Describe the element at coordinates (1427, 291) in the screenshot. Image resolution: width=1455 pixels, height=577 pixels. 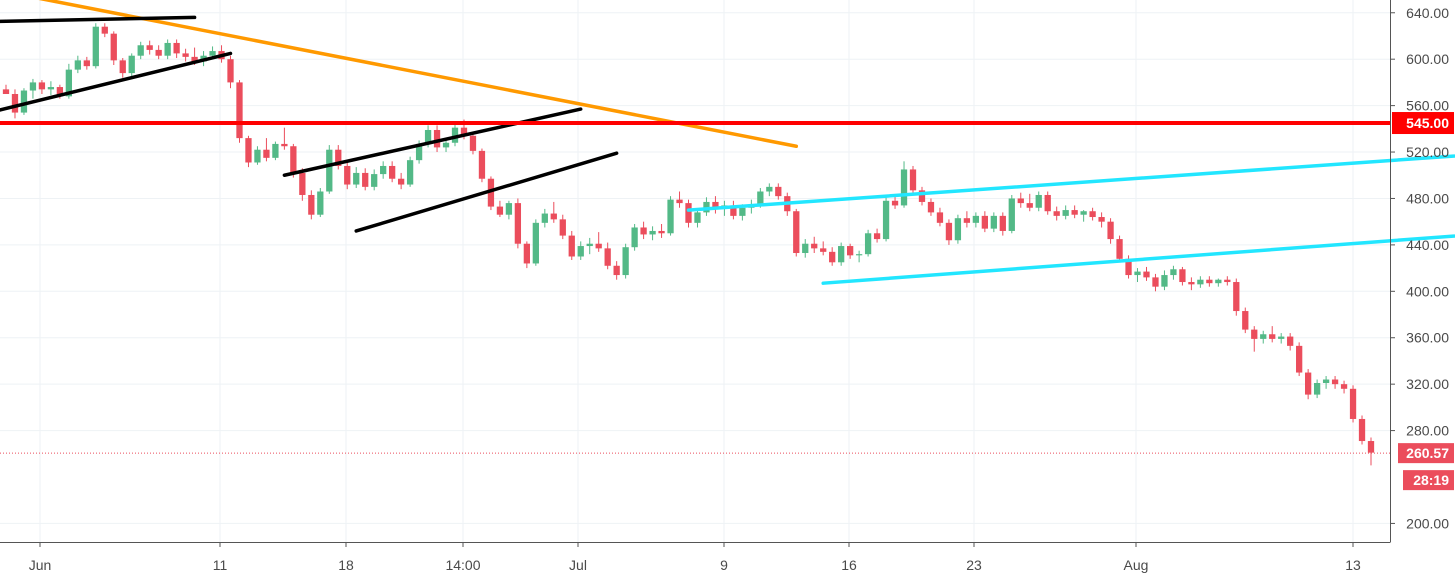
I see `y-tick-label: 400.00` at that location.